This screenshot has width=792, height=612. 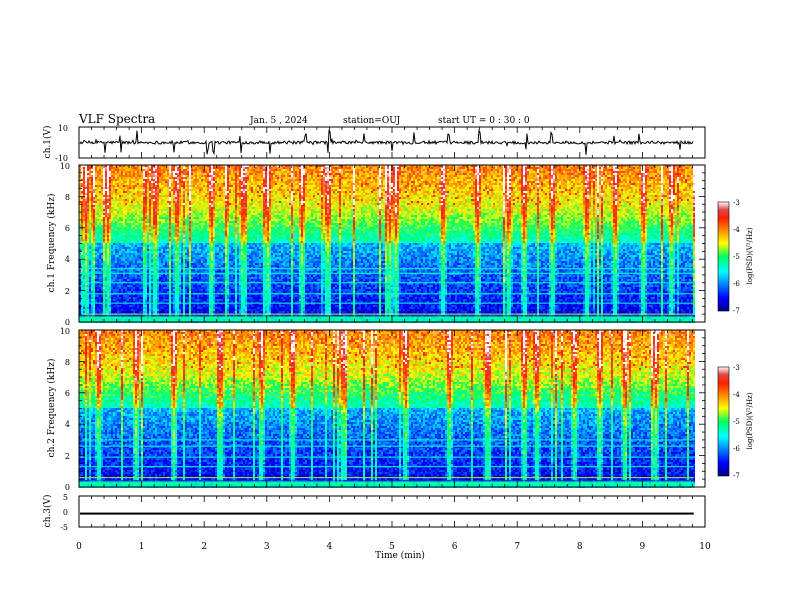 What do you see at coordinates (116, 119) in the screenshot?
I see `figure-title: VLF Spectra` at bounding box center [116, 119].